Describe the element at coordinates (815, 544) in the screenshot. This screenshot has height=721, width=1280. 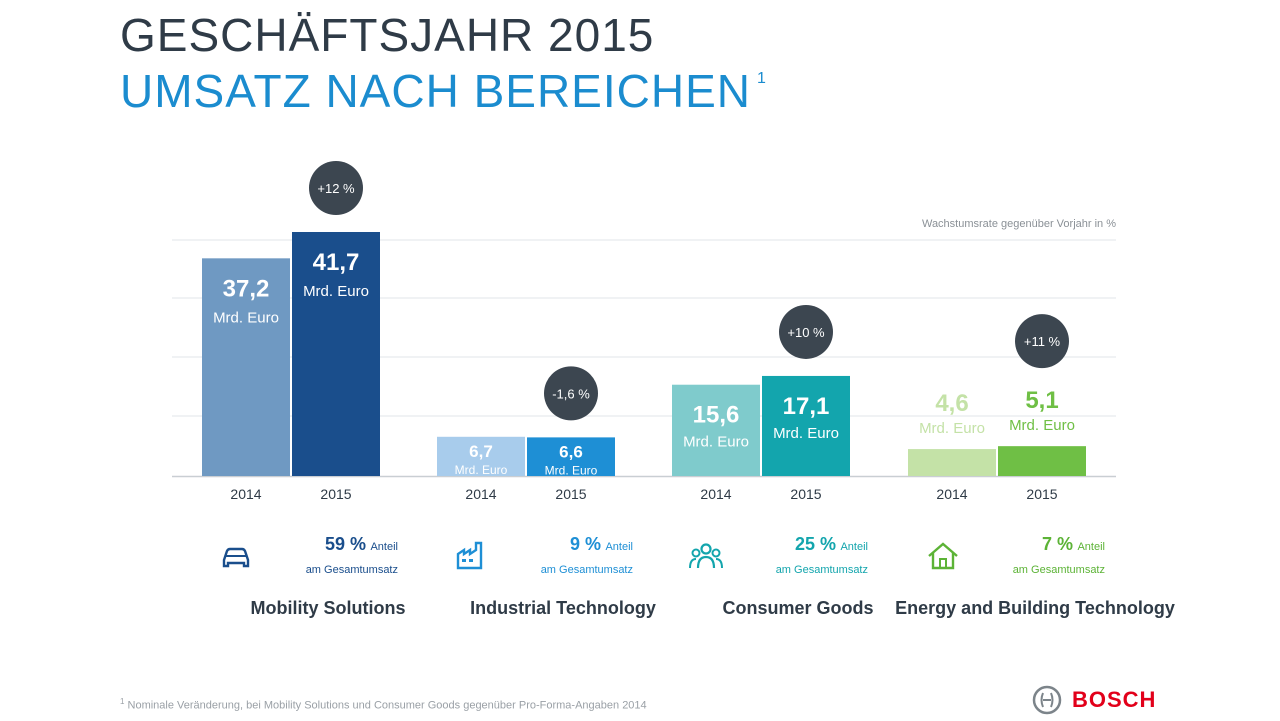
I see `share-percent: 25 %` at that location.